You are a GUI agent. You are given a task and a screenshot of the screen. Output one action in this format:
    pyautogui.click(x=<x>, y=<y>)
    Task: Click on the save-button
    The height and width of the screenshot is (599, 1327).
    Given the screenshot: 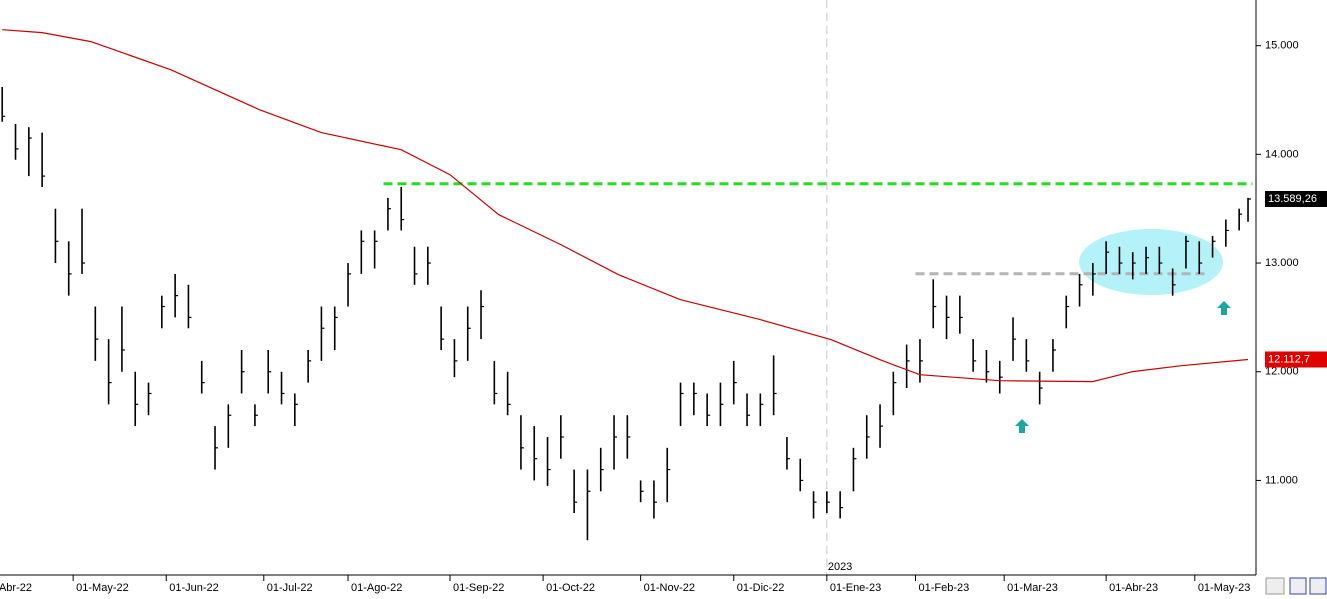 What is the action you would take?
    pyautogui.click(x=1298, y=586)
    